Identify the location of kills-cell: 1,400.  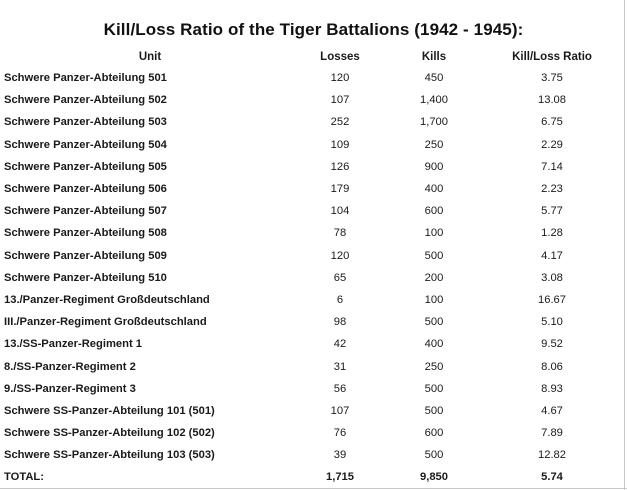
(434, 100).